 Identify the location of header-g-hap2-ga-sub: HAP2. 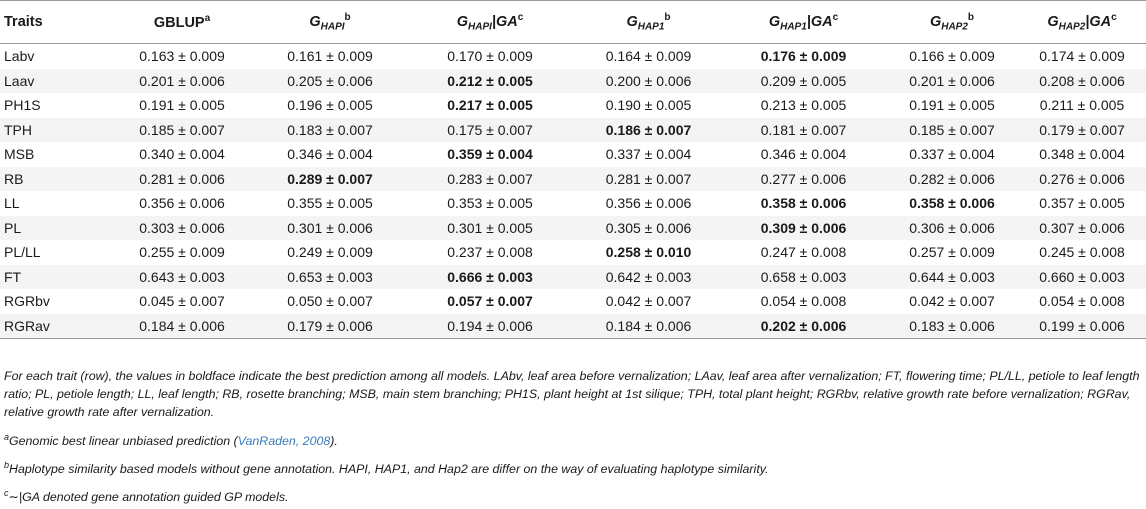
(1072, 27).